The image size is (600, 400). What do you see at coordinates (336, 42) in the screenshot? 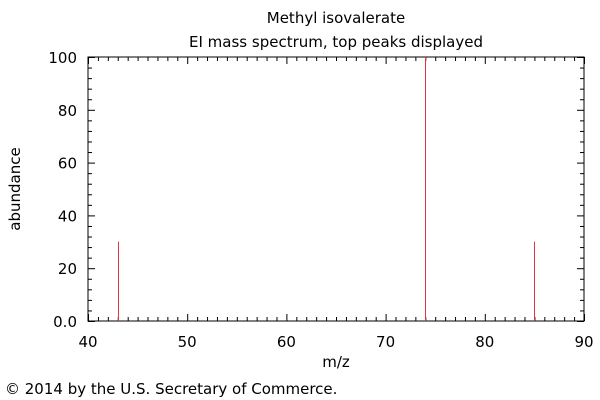
I see `chart-subtitle: EI mass spectrum, top peaks displayed` at bounding box center [336, 42].